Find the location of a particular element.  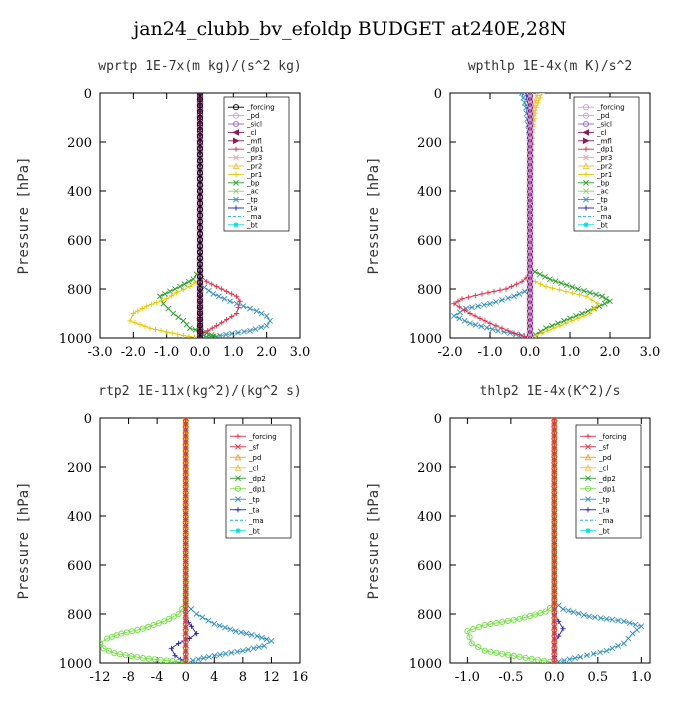

legend-entry-forcing: _forcing is located at coordinates (253, 437).